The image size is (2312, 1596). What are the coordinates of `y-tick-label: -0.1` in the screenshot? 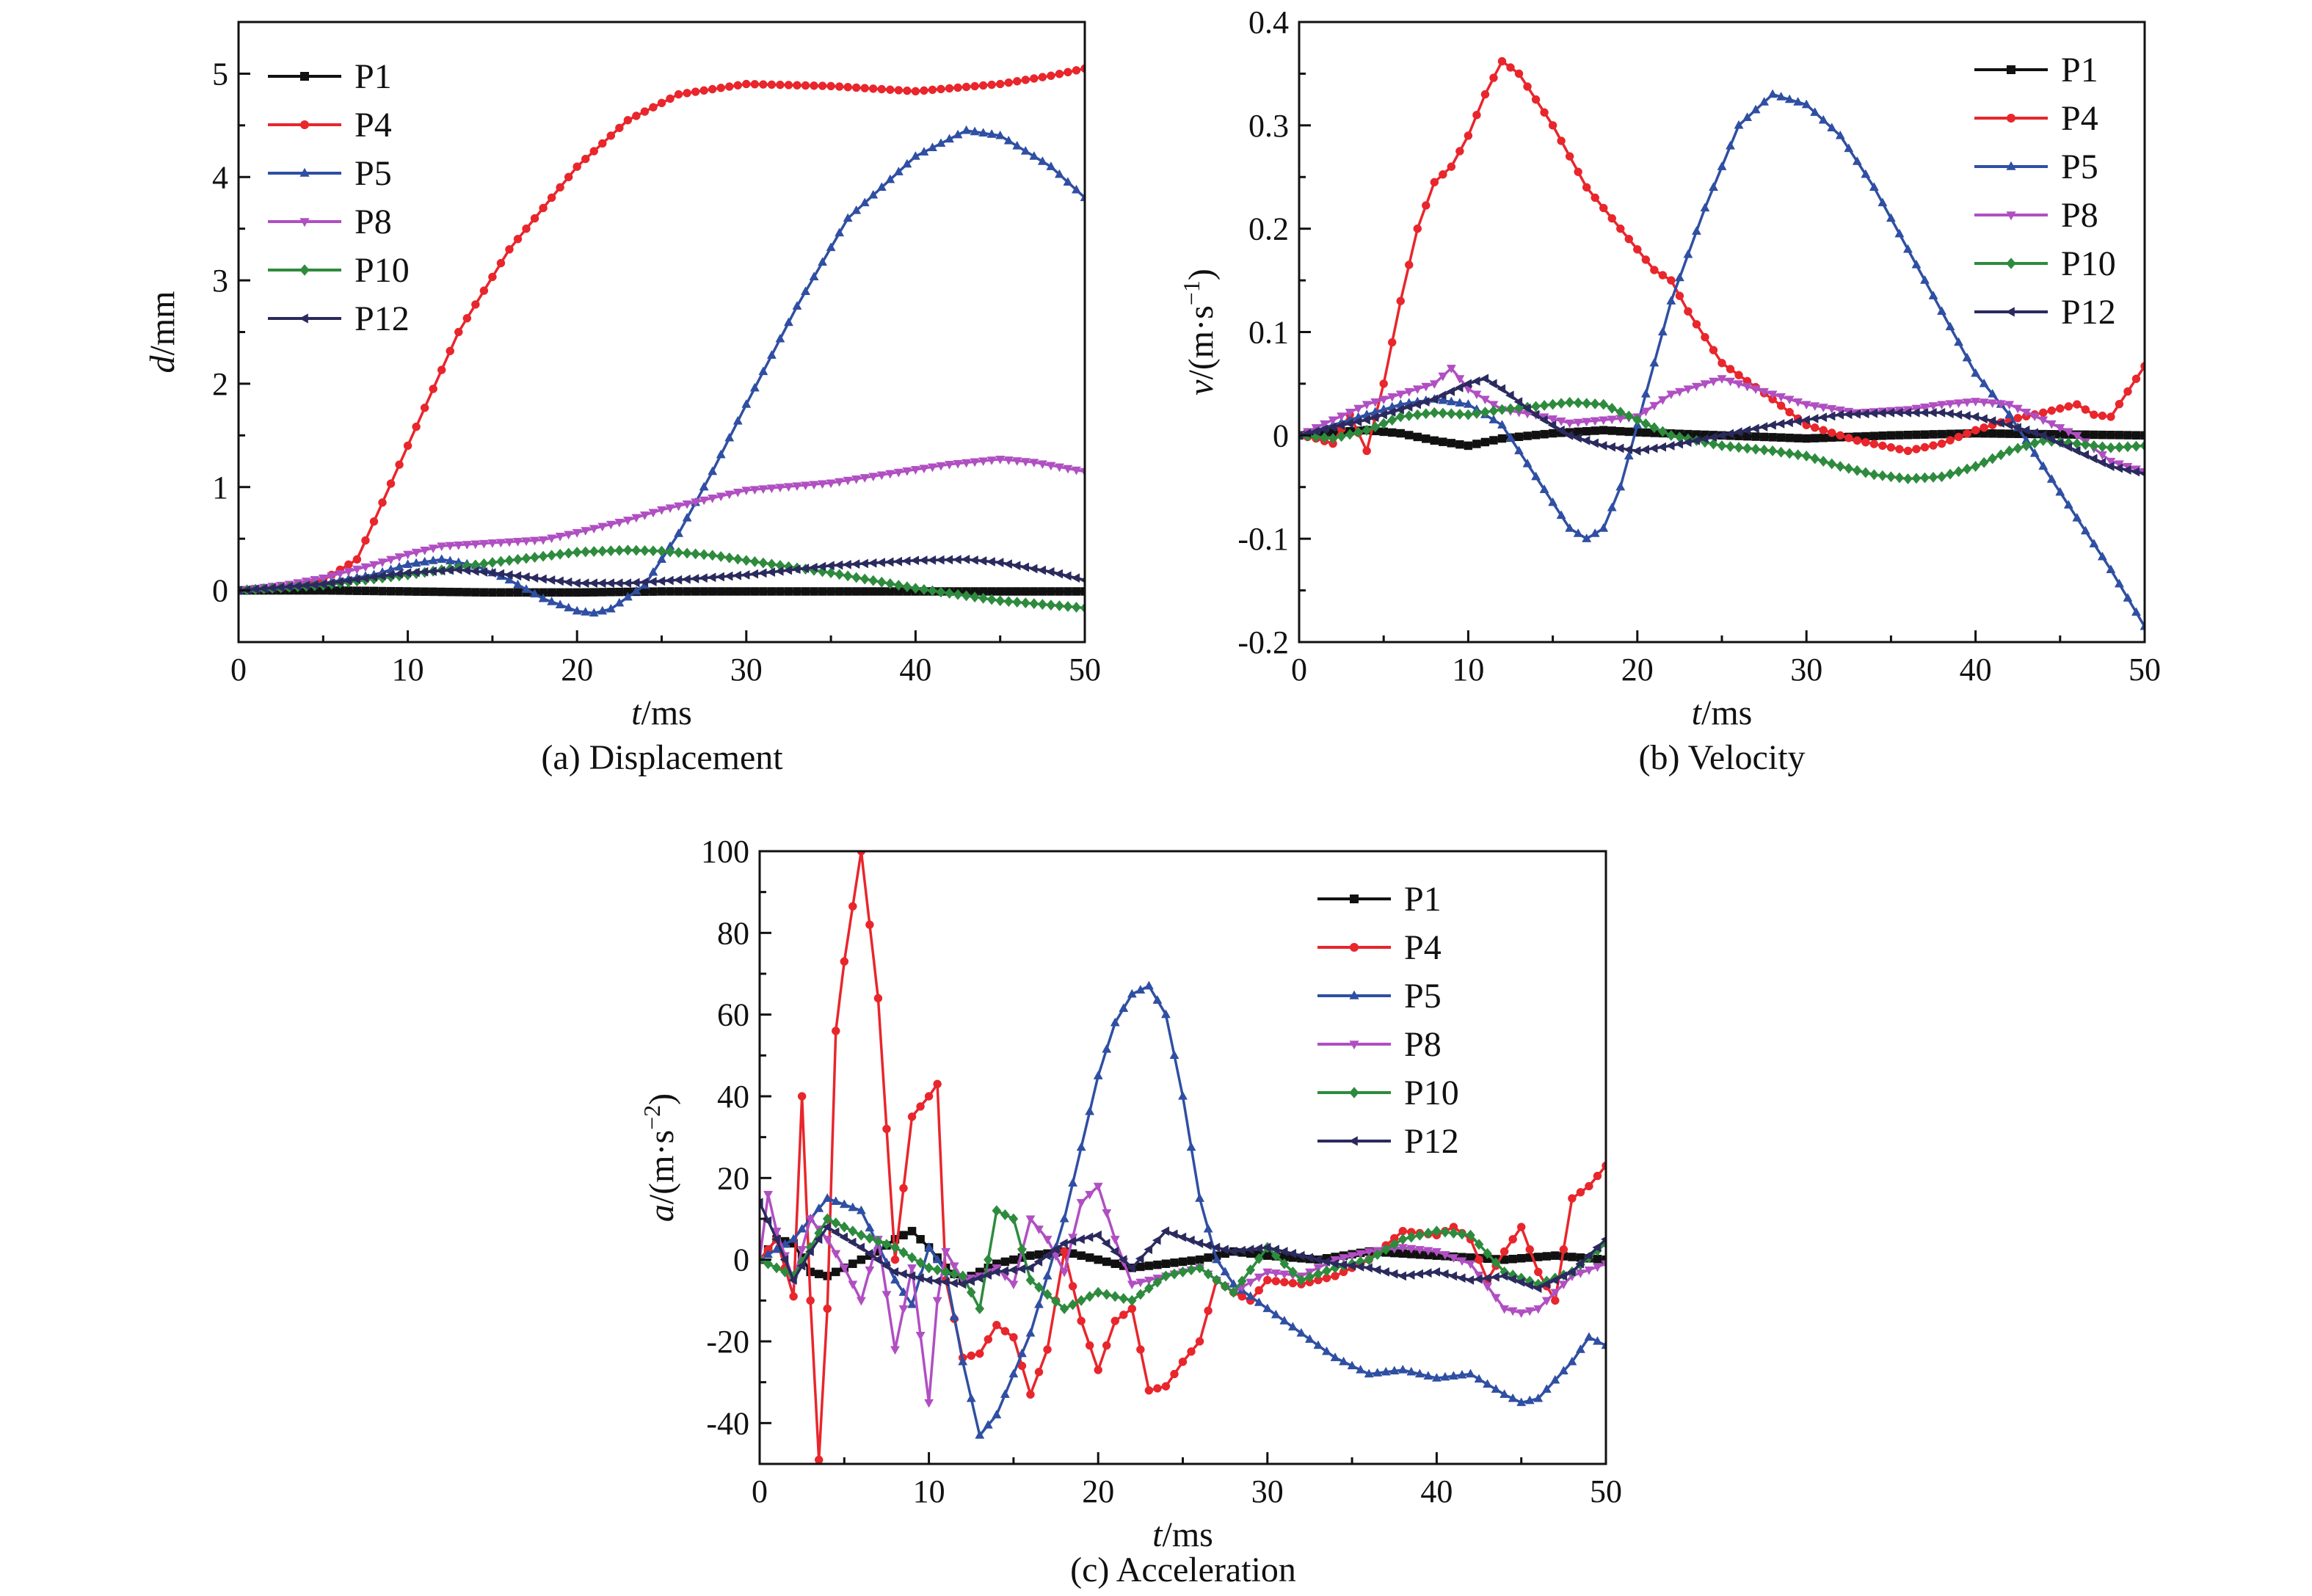 It's located at (1263, 539).